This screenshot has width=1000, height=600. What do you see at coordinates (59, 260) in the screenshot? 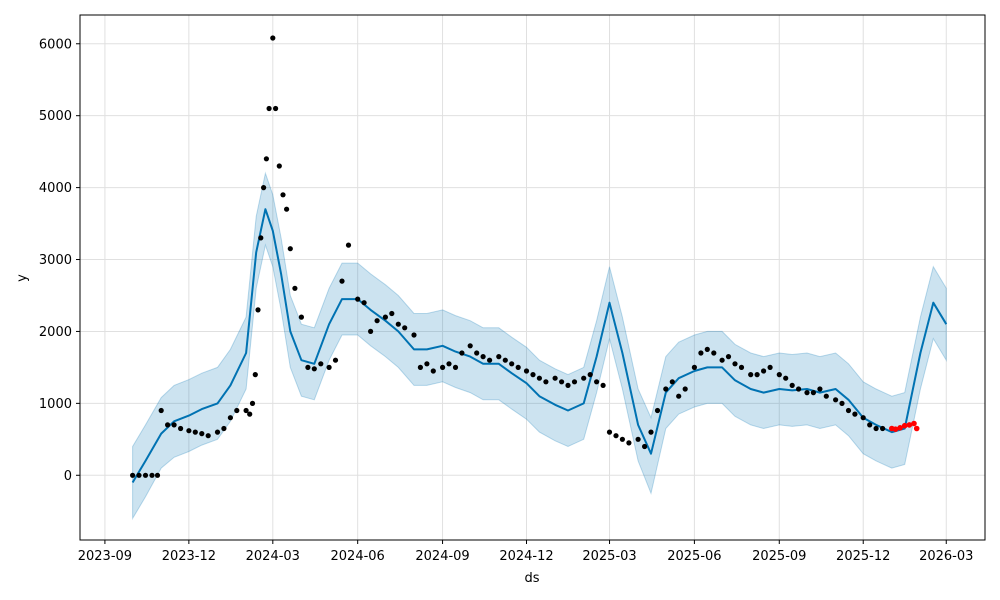
I see `y-axis-ticks: 0 1000 2000 3000 4000 5000 6000` at bounding box center [59, 260].